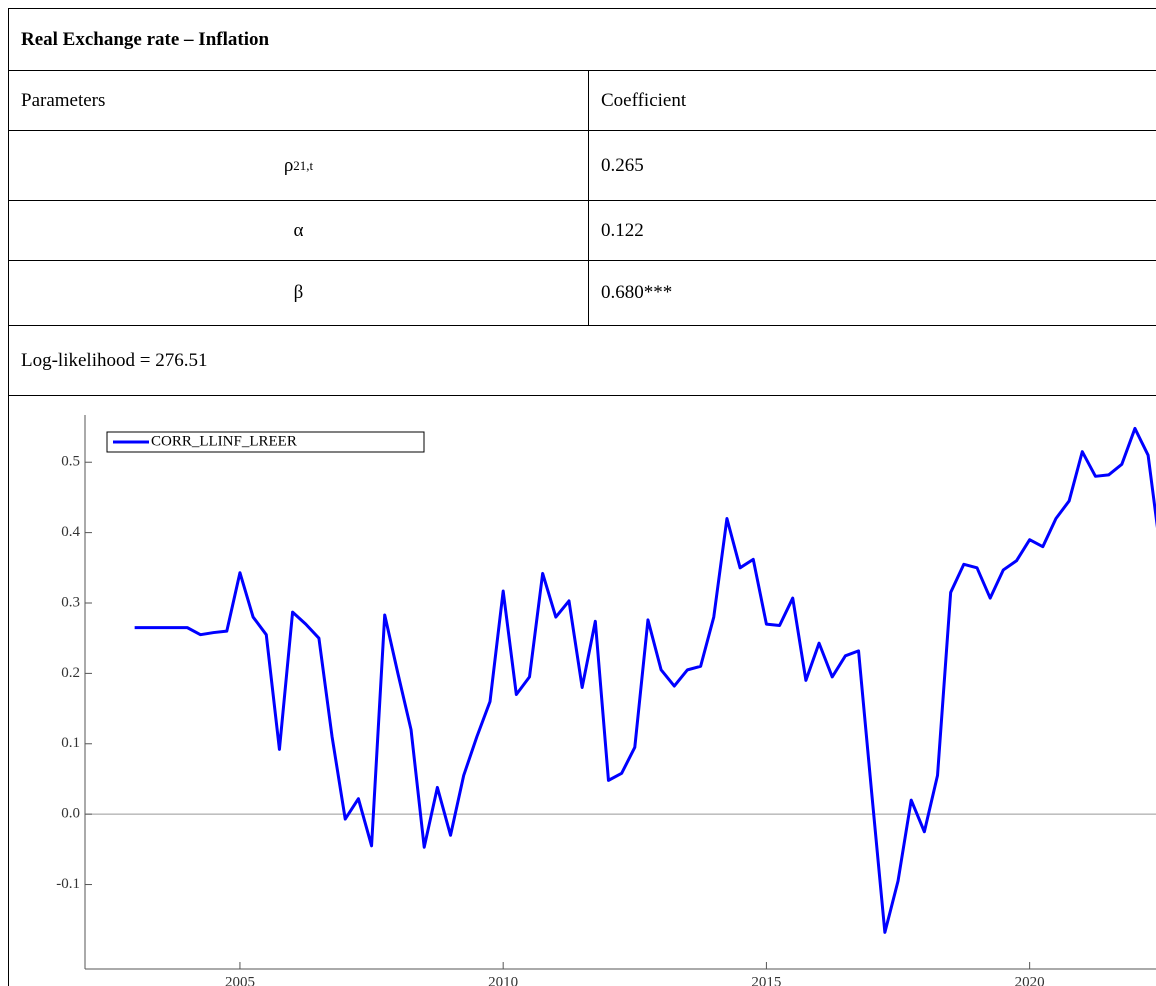  I want to click on y-tick-label: 0.3, so click(70, 602).